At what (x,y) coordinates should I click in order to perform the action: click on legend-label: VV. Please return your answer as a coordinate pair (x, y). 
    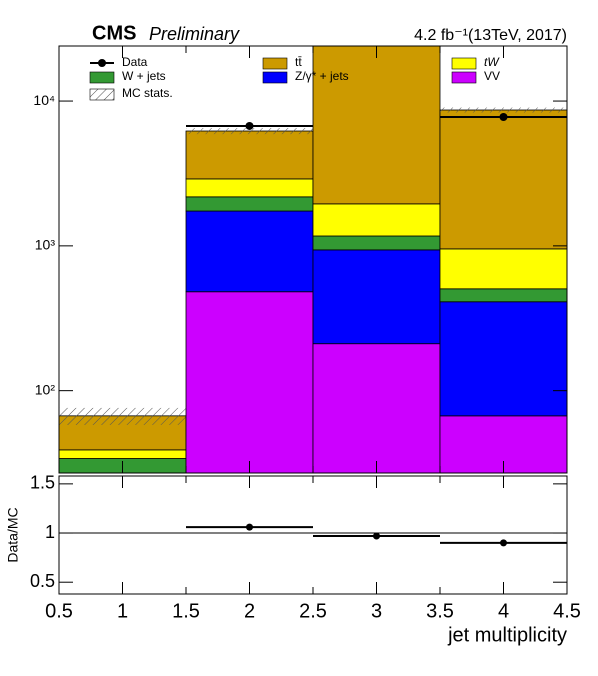
    Looking at the image, I should click on (492, 76).